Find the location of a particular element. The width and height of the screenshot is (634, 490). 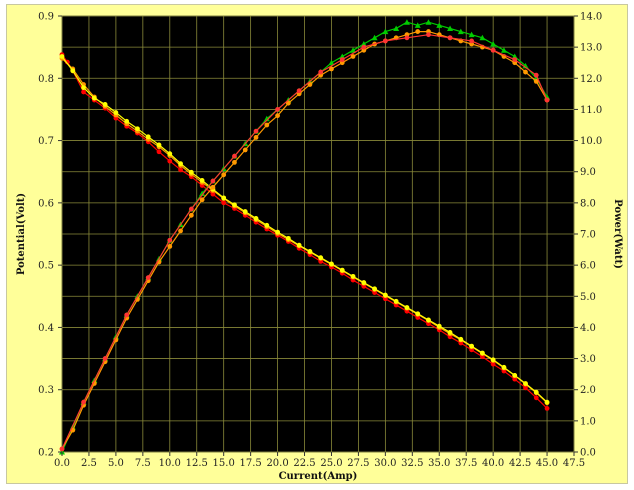

x-tick-label: 37.5 is located at coordinates (466, 463).